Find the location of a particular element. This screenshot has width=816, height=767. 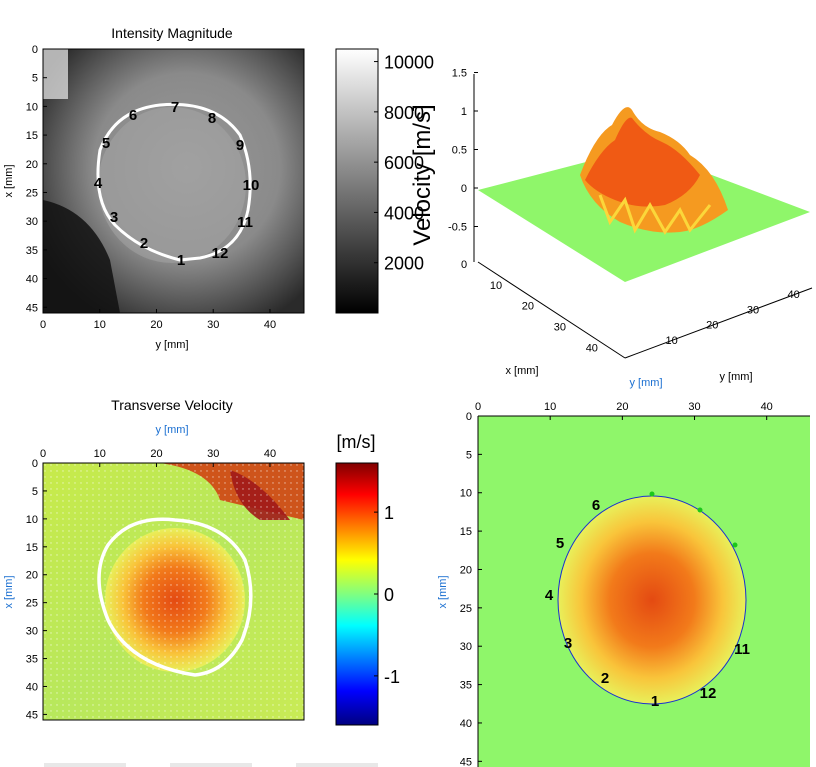

intensity-segment-label: 9 is located at coordinates (240, 145).